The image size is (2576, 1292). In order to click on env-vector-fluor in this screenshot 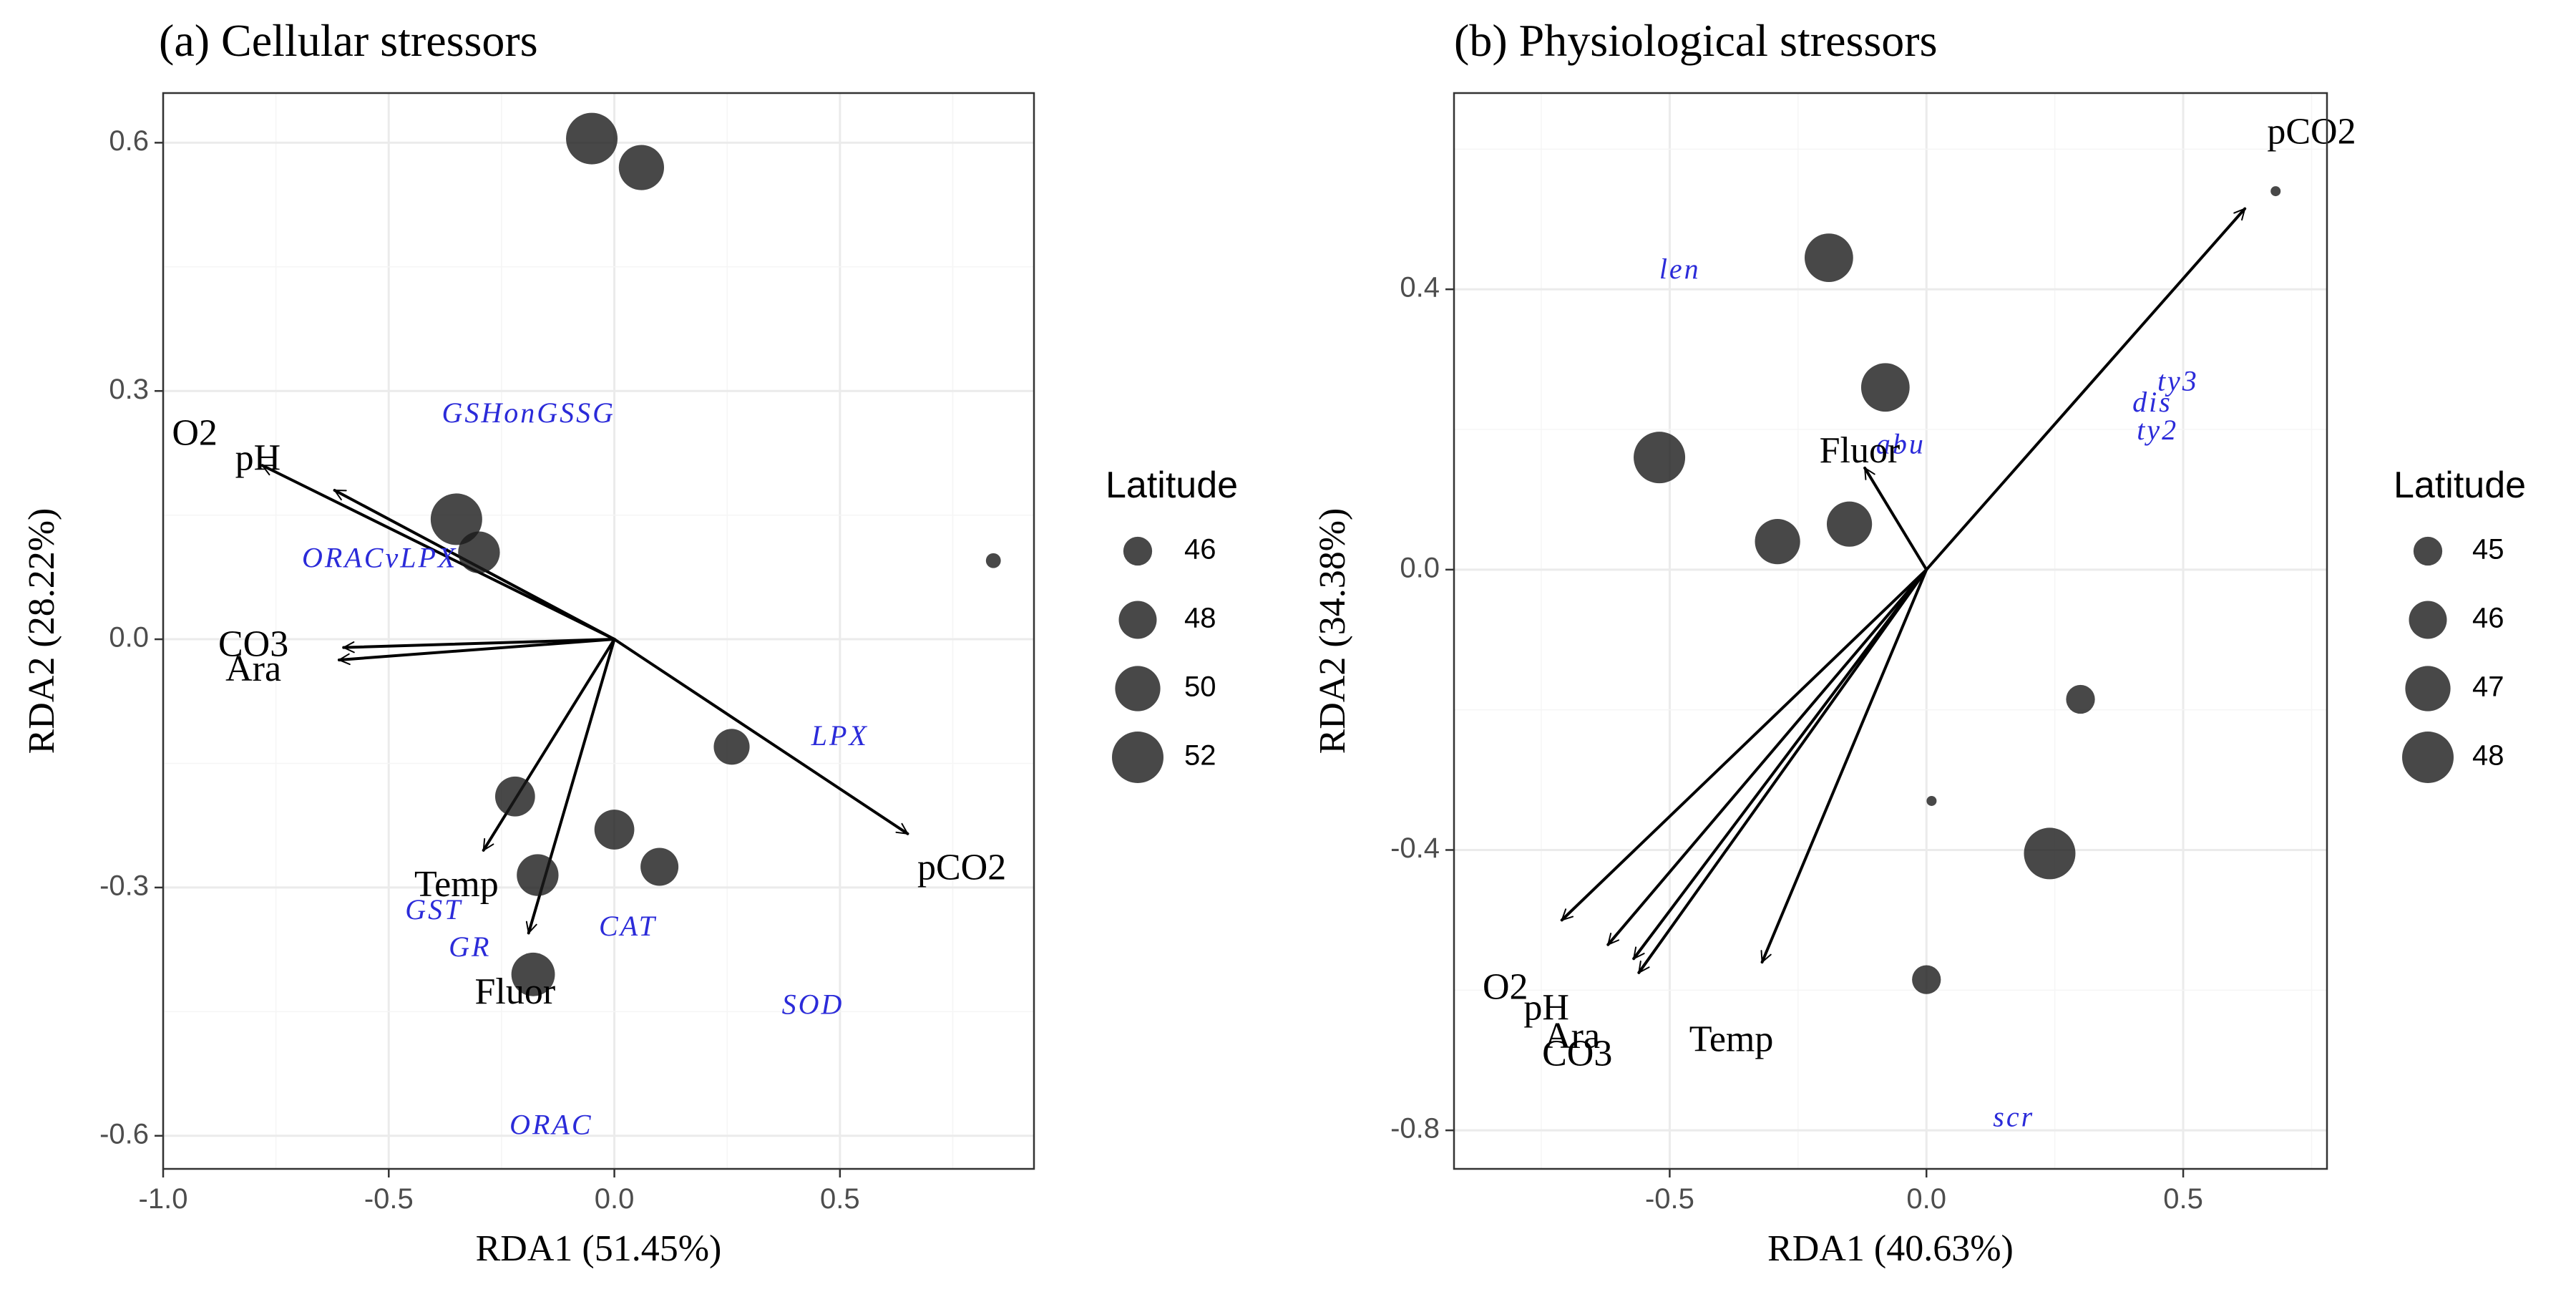, I will do `click(1895, 518)`.